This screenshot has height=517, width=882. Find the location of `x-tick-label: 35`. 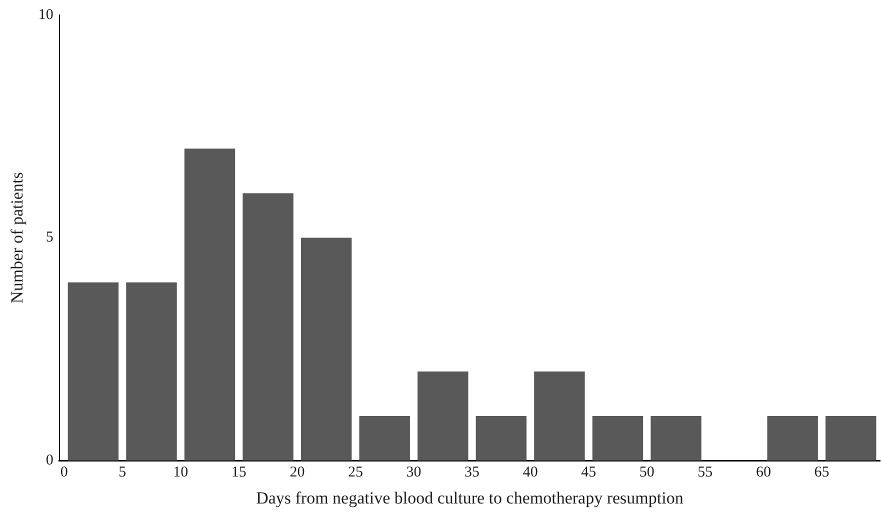

x-tick-label: 35 is located at coordinates (472, 472).